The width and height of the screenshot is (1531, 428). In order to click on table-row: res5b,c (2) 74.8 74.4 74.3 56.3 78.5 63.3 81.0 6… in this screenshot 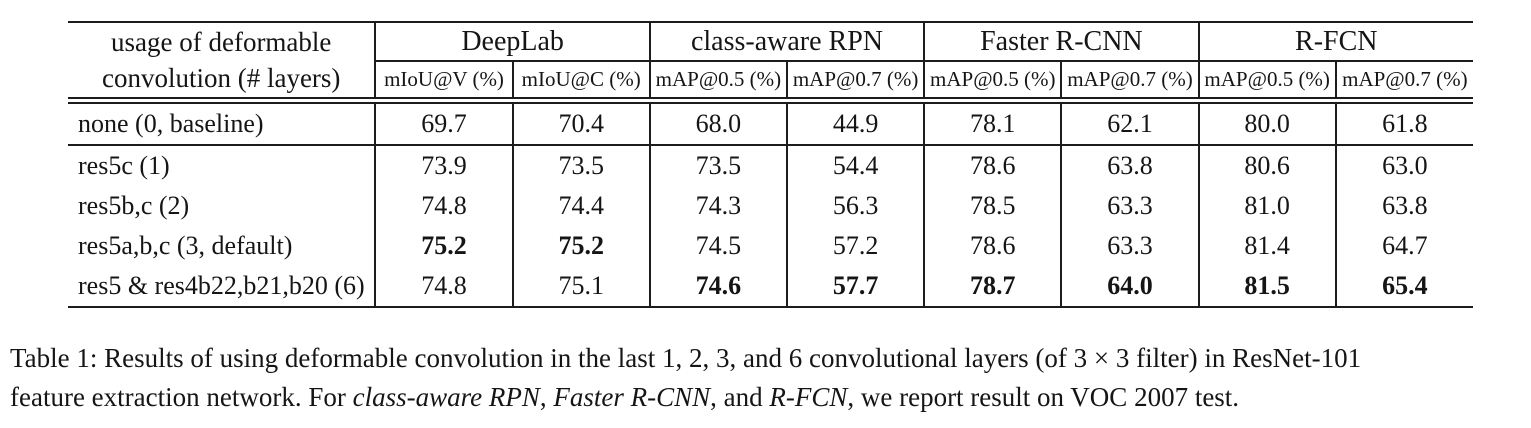, I will do `click(770, 206)`.